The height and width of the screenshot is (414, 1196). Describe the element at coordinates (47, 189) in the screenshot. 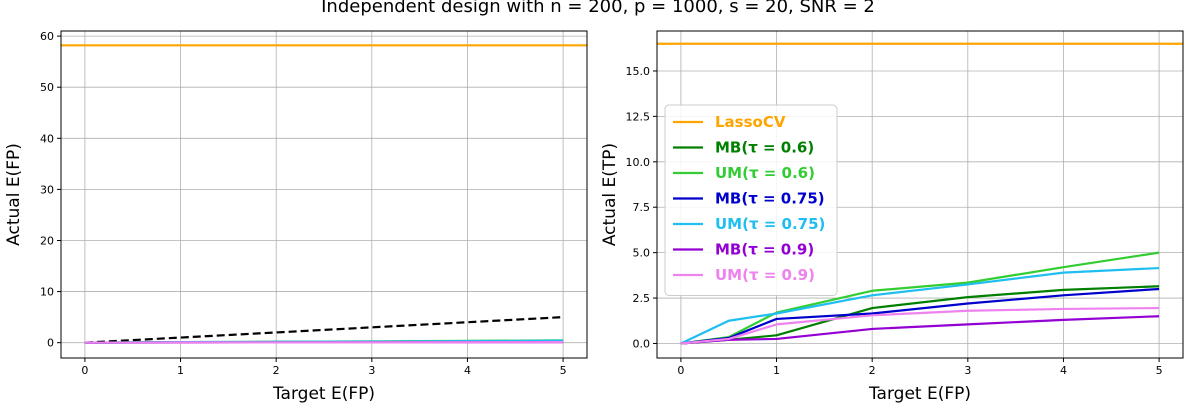

I see `y-tick-label: 30` at that location.